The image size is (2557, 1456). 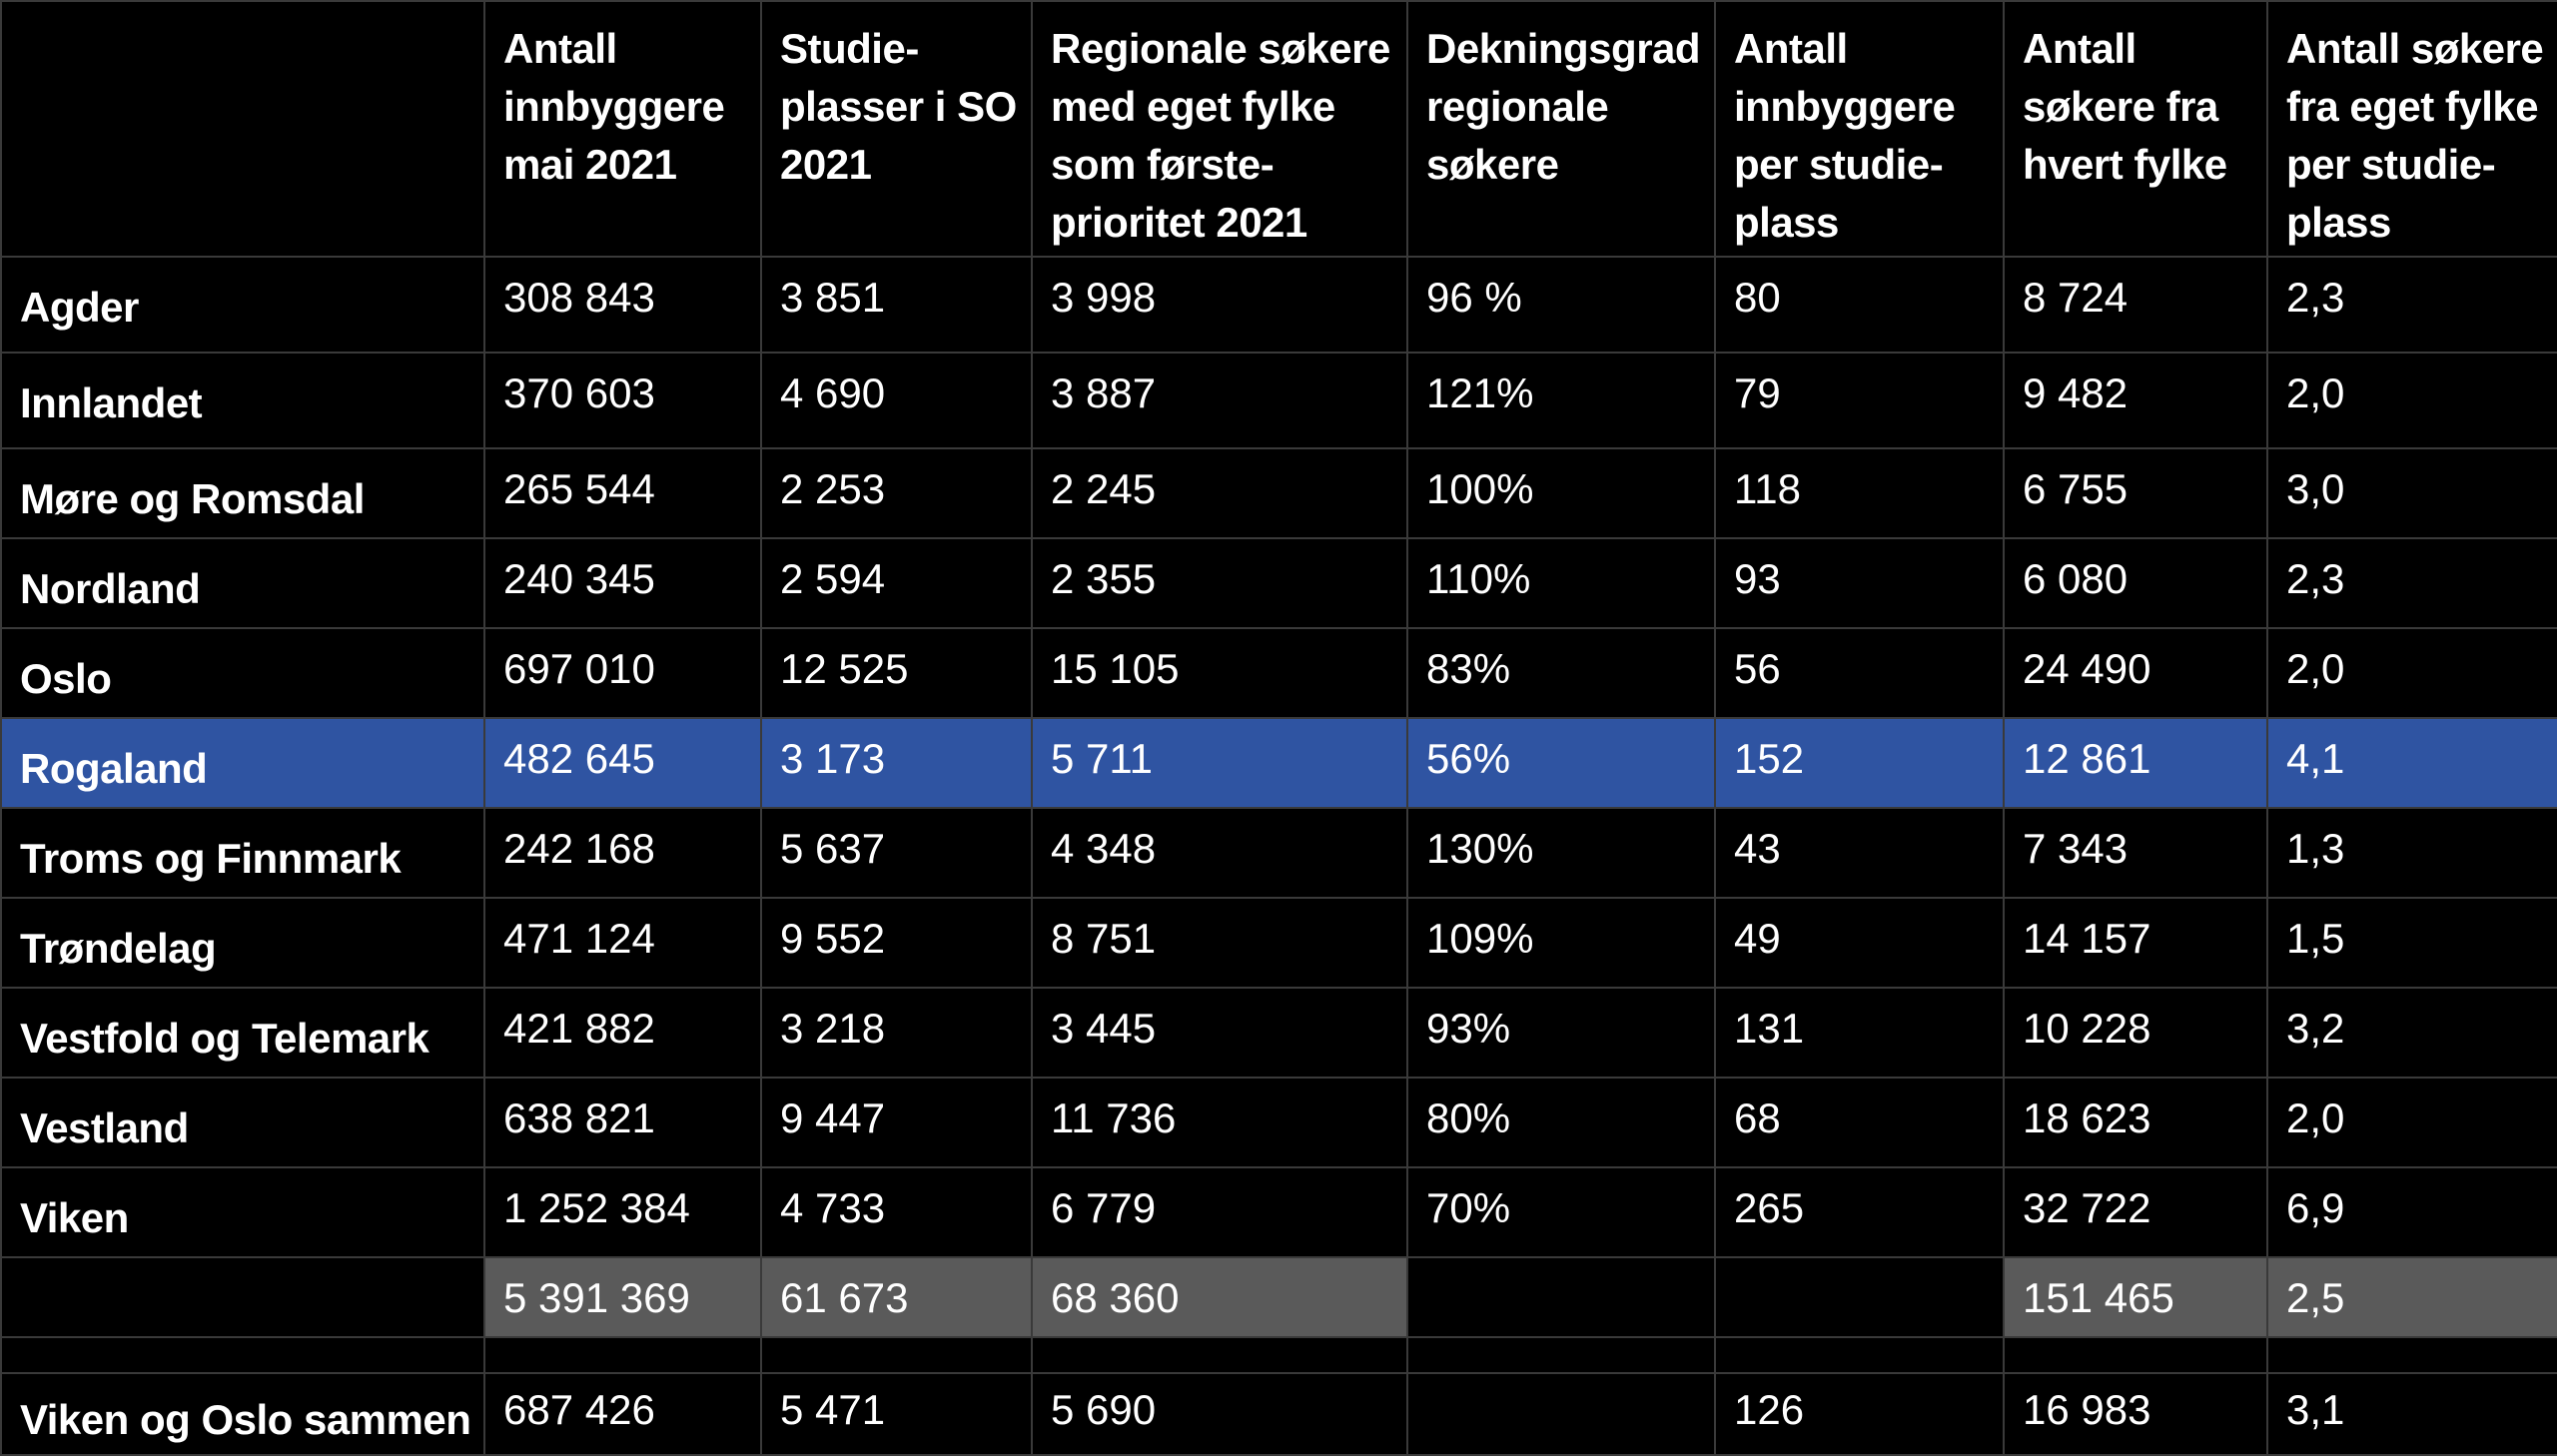 I want to click on cell-dekning: 121%, so click(x=1561, y=400).